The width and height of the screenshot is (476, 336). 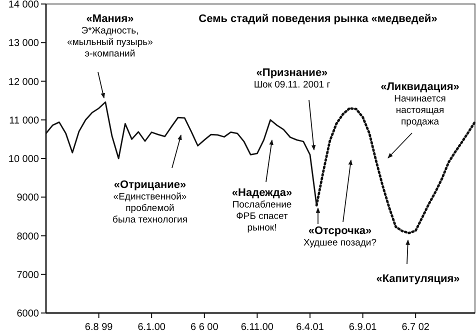 I want to click on y-tick-label: 14 000, so click(x=24, y=5).